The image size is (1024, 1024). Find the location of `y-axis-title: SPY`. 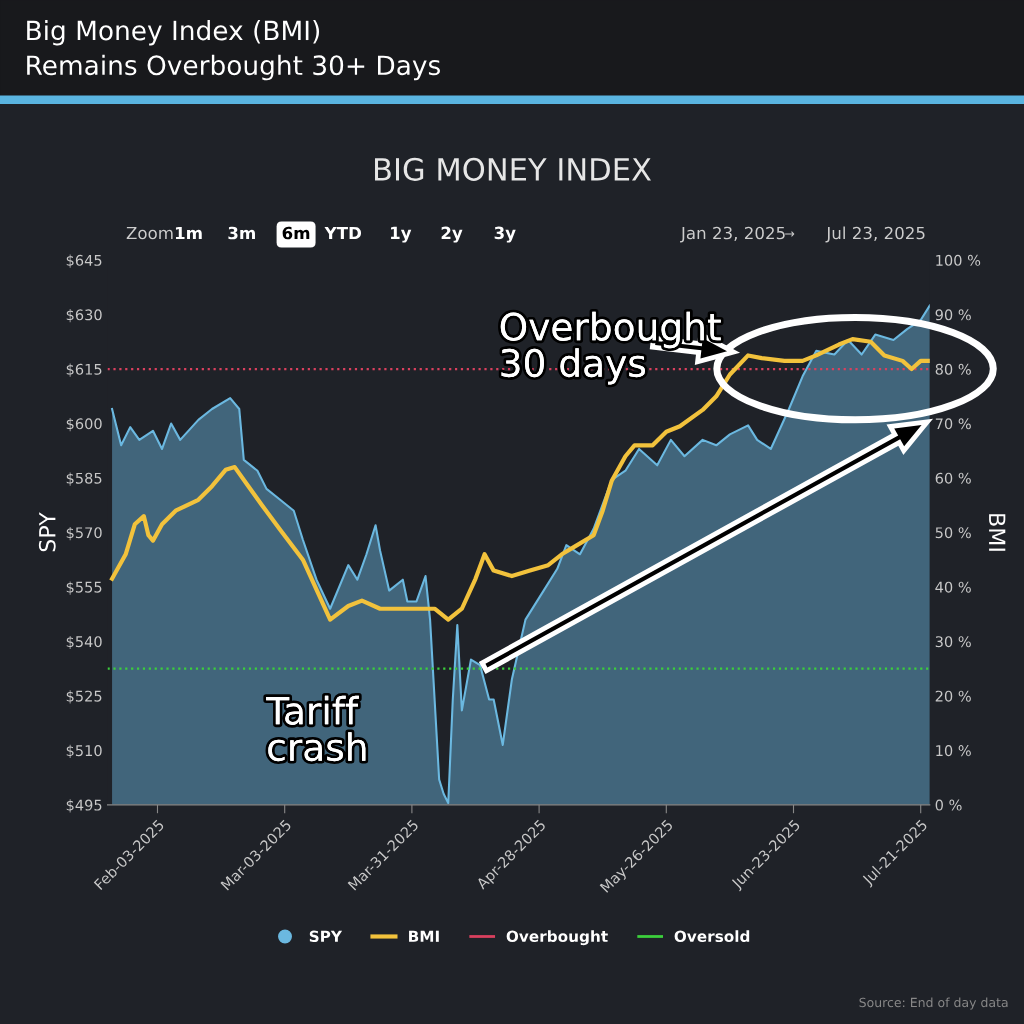

y-axis-title: SPY is located at coordinates (47, 532).